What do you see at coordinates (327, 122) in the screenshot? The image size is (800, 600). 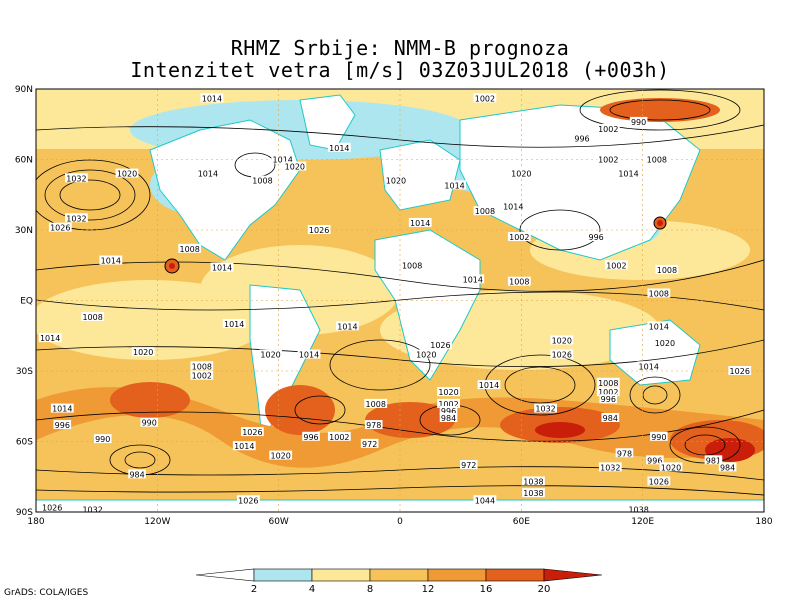 I see `greenland` at bounding box center [327, 122].